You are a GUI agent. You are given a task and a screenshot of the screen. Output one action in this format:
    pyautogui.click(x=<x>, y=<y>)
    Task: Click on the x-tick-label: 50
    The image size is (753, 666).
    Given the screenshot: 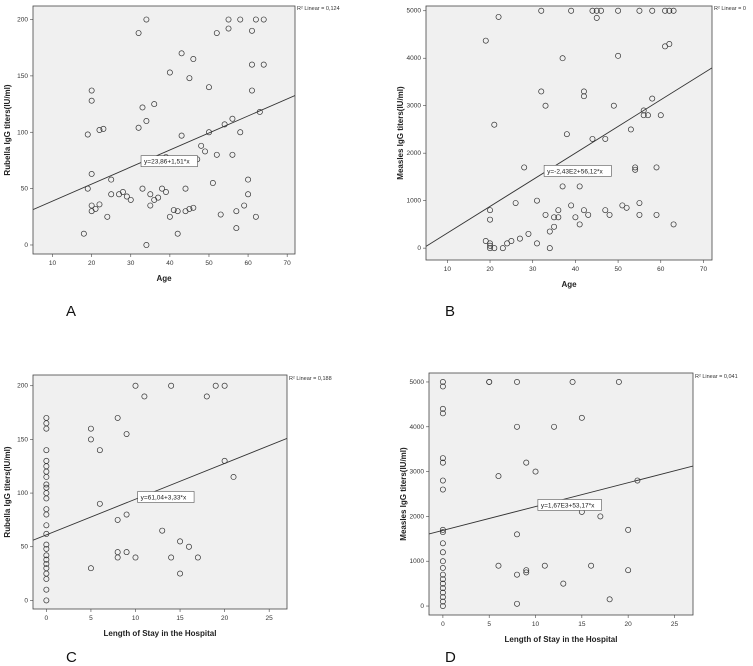 What is the action you would take?
    pyautogui.click(x=209, y=263)
    